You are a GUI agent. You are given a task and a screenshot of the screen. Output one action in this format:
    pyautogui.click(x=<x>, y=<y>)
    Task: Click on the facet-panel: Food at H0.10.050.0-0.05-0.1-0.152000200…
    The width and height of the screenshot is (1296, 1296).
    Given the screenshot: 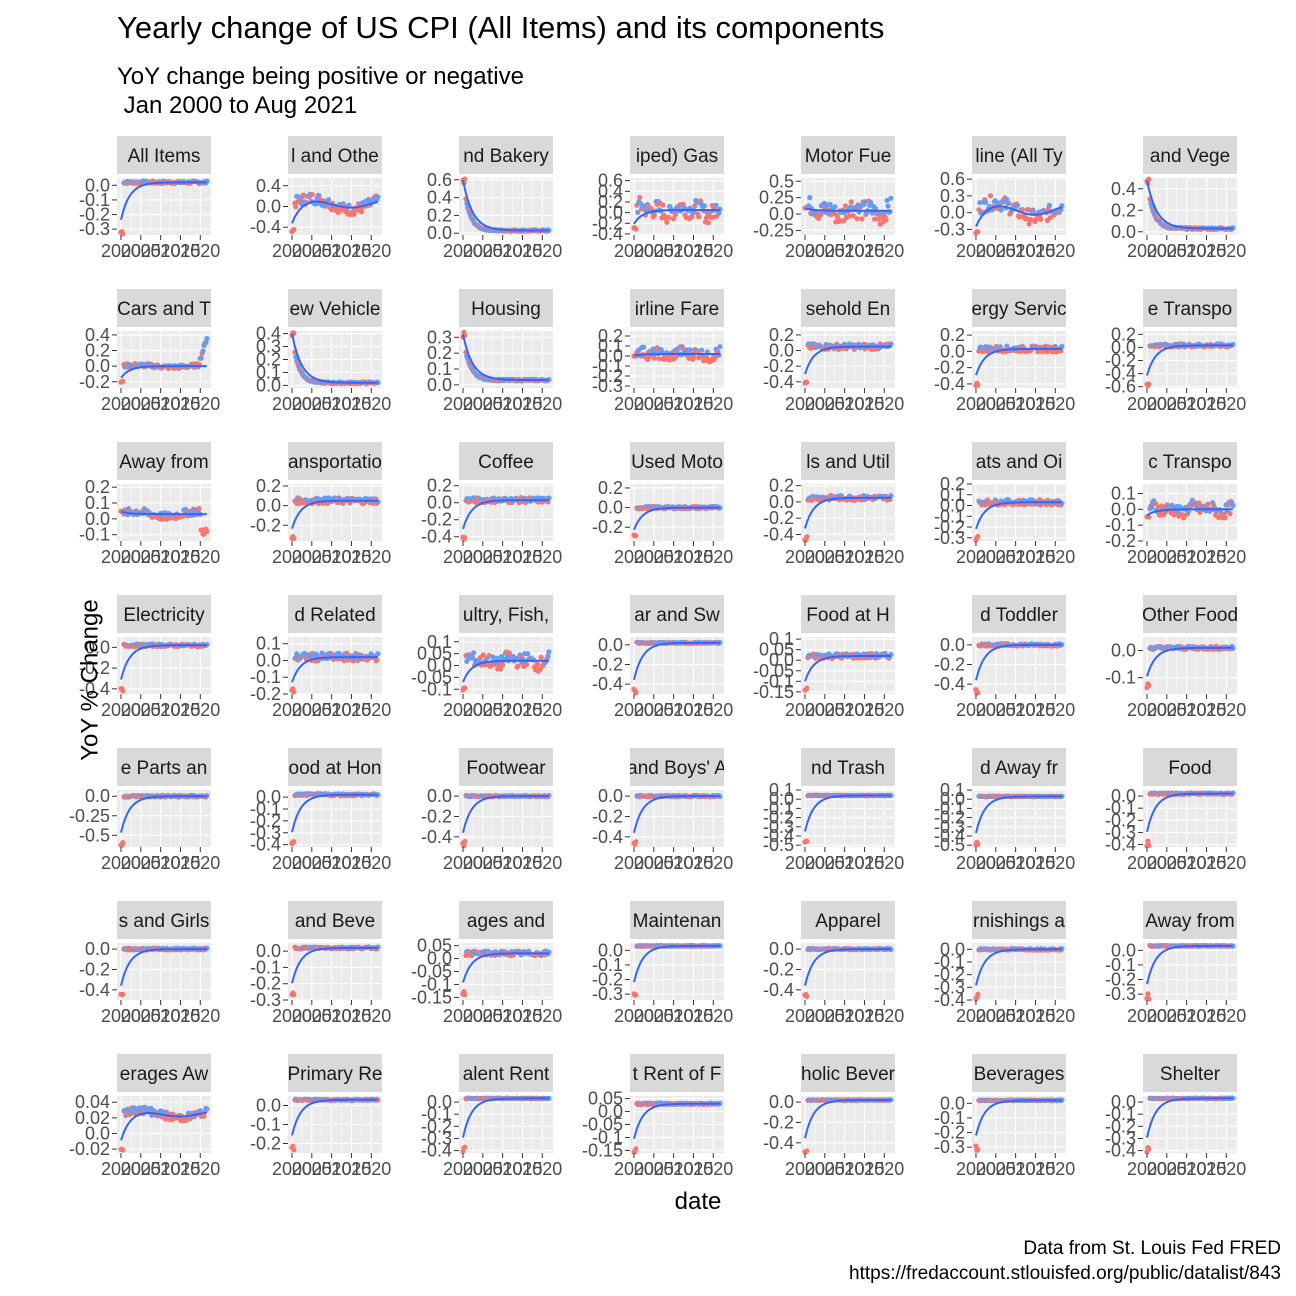 What is the action you would take?
    pyautogui.click(x=828, y=657)
    